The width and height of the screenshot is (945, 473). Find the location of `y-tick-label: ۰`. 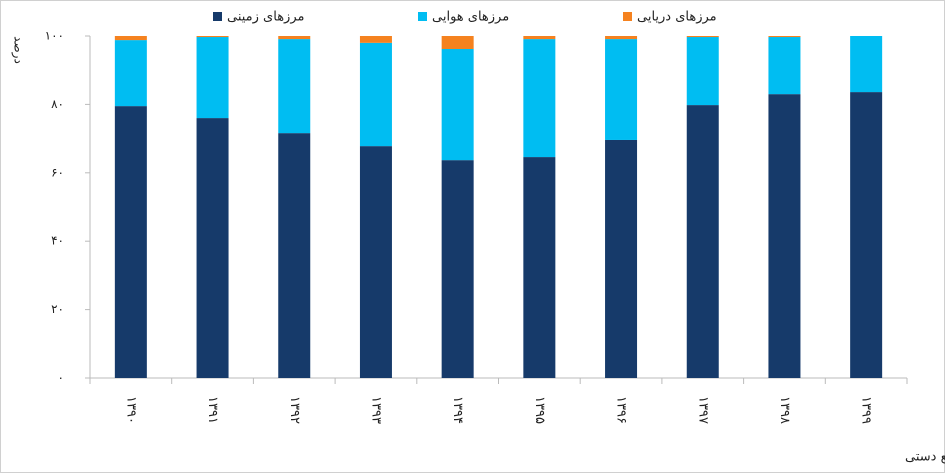

y-tick-label: ۰ is located at coordinates (61, 378).